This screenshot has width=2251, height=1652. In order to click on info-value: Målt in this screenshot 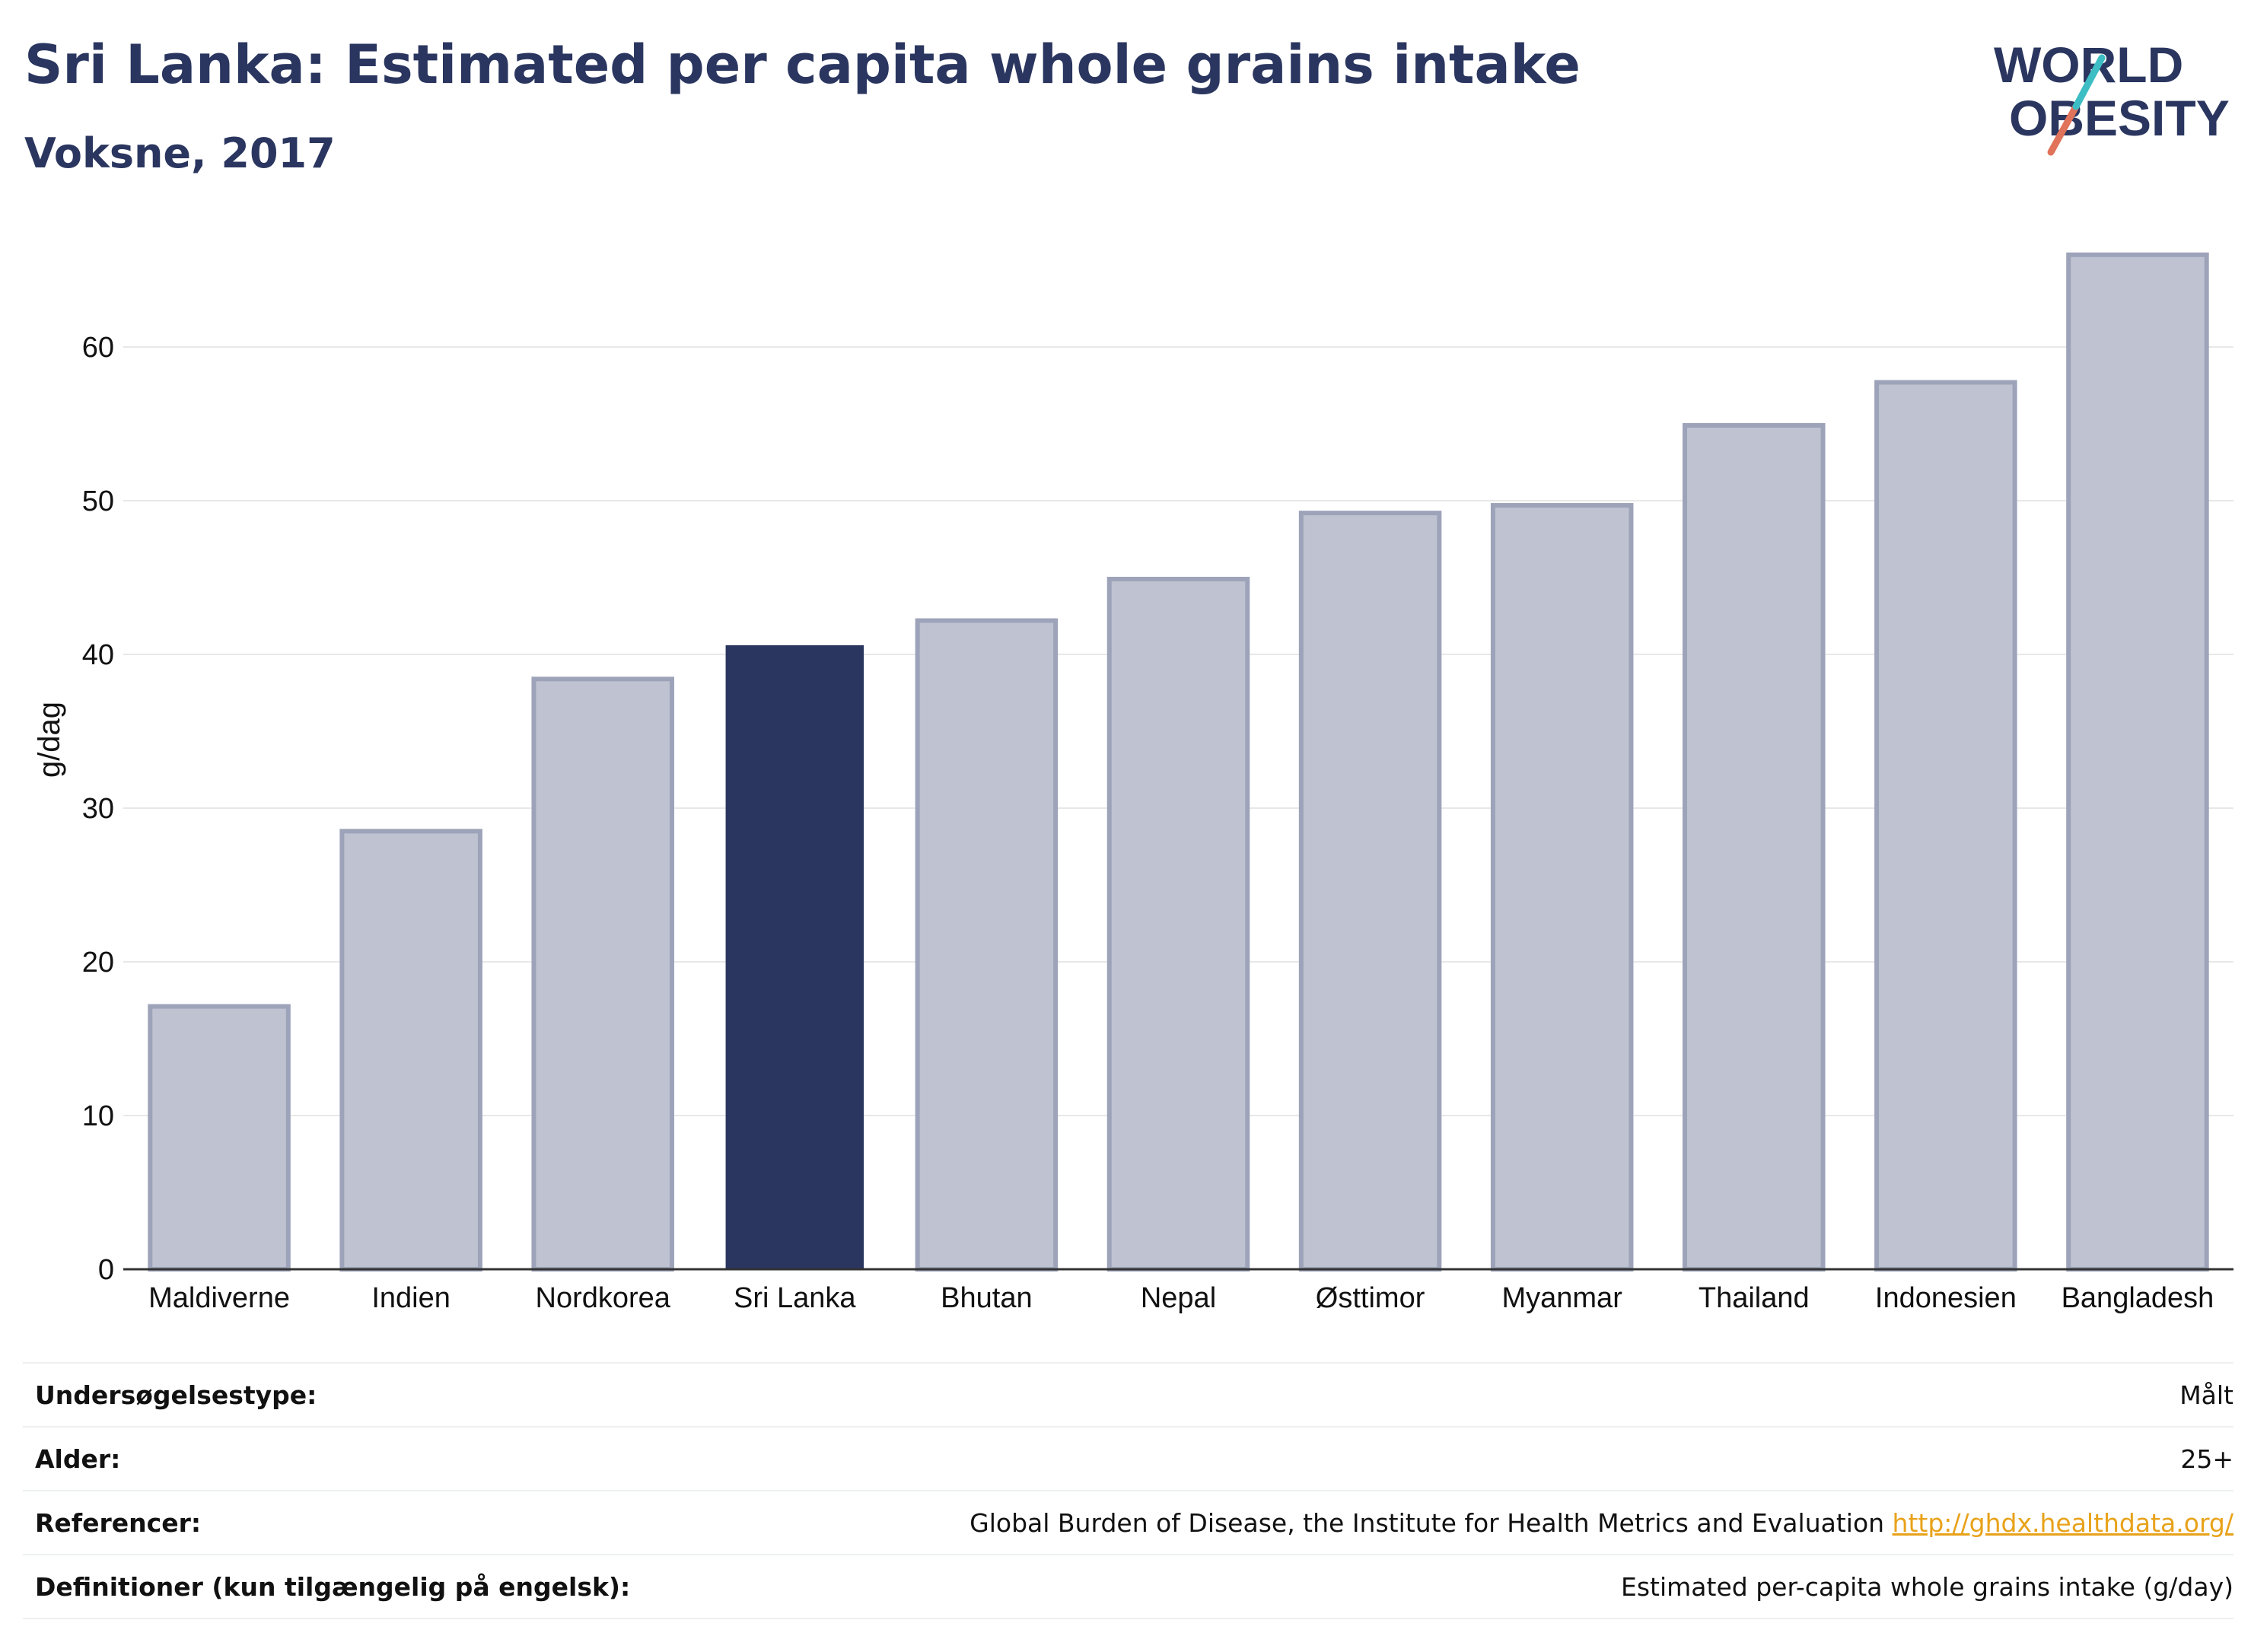, I will do `click(2206, 1395)`.